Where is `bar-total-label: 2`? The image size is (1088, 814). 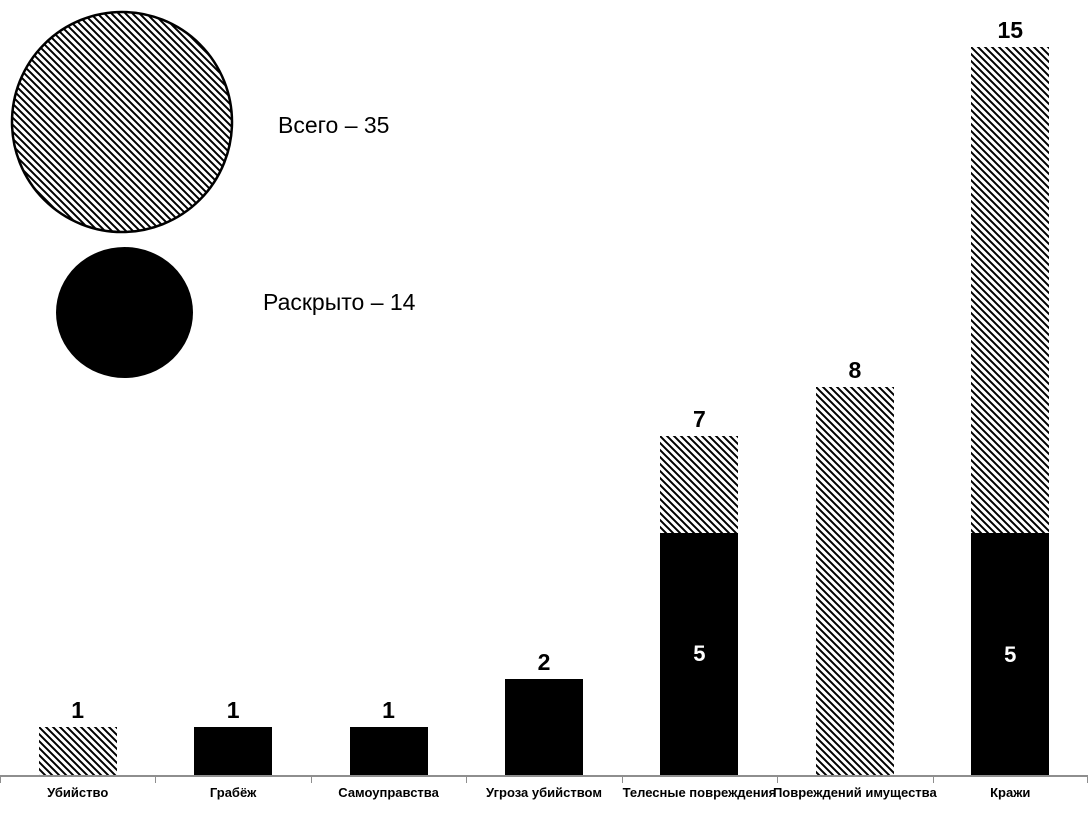 bar-total-label: 2 is located at coordinates (544, 661).